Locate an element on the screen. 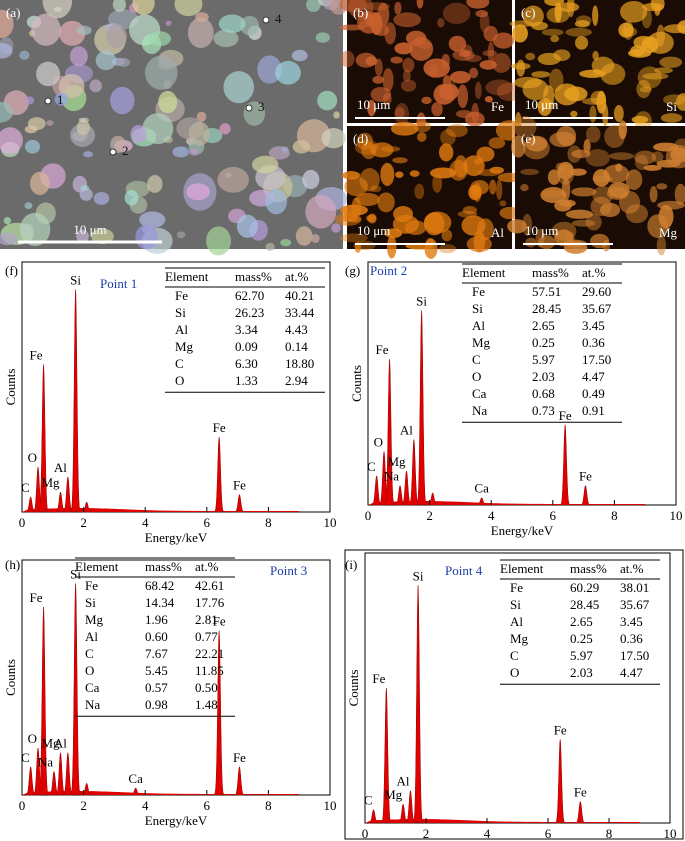  peak-label: Mg is located at coordinates (50, 482).